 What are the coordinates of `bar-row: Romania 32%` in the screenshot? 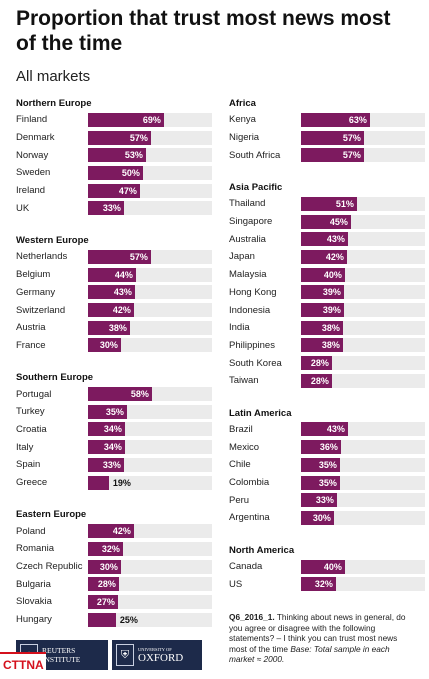 It's located at (114, 549).